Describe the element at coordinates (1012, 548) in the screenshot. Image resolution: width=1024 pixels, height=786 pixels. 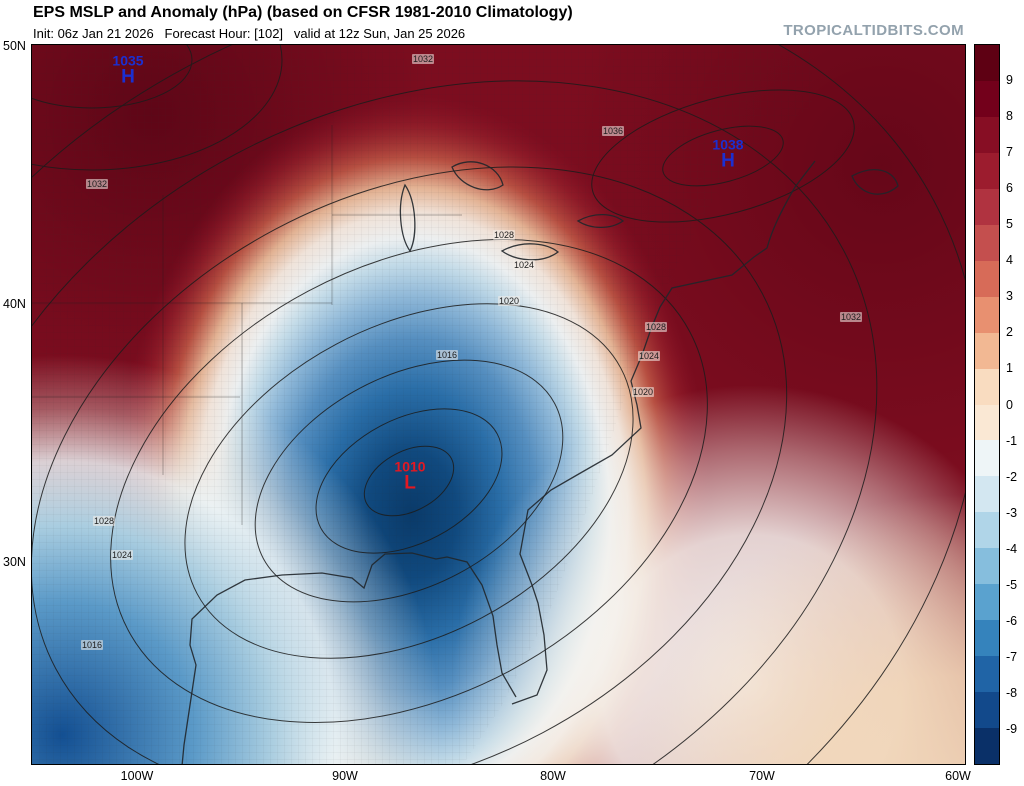
I see `colorbar-tick-label: -4` at that location.